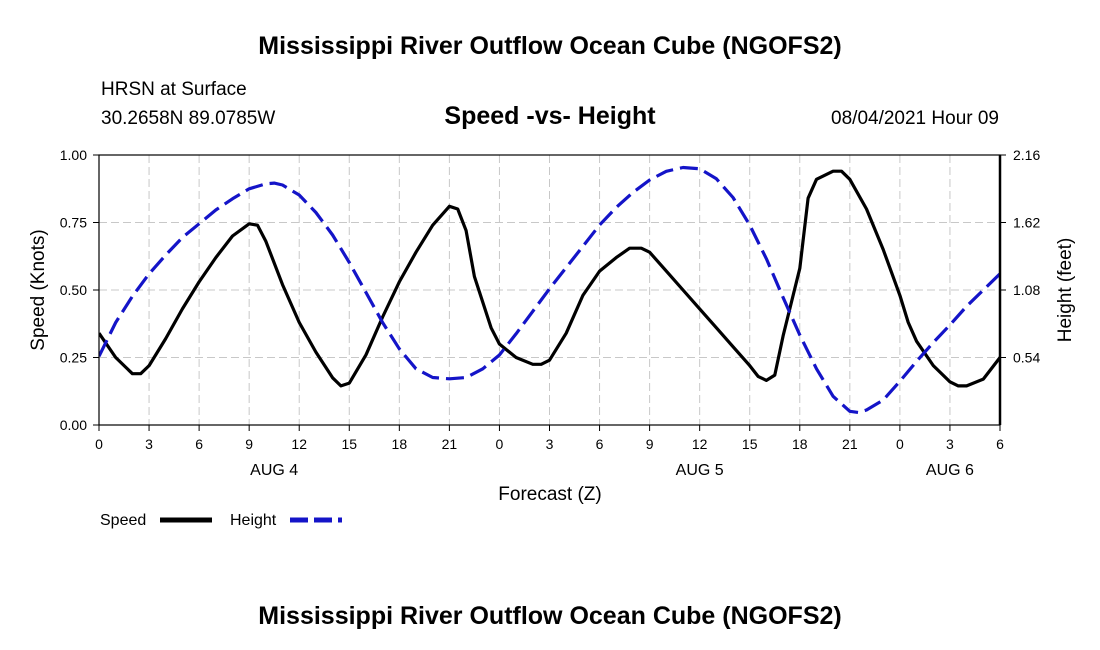 The width and height of the screenshot is (1100, 650). I want to click on chart-subtitle: Speed -vs- Height, so click(550, 116).